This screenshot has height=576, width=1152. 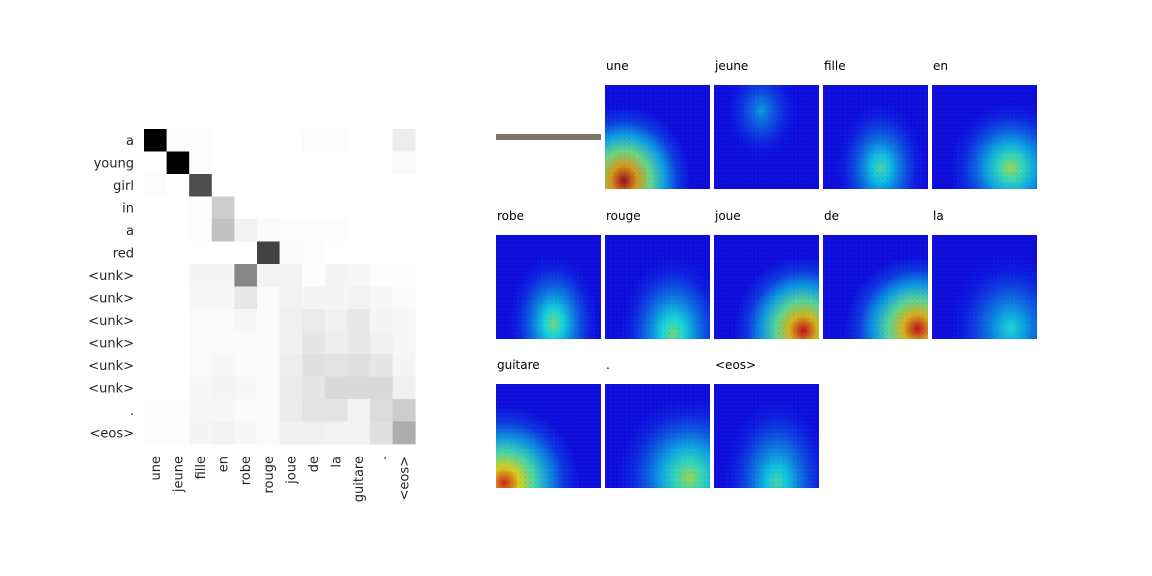 What do you see at coordinates (291, 470) in the screenshot?
I see `x-tick-label: joue` at bounding box center [291, 470].